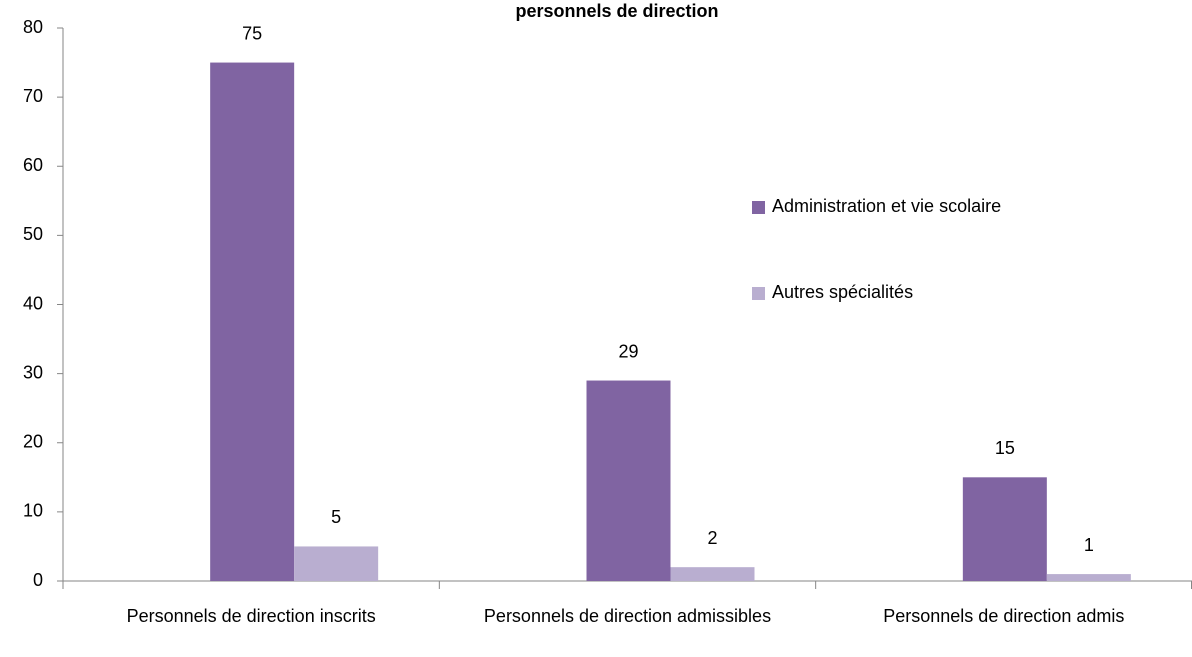 This screenshot has height=657, width=1192. What do you see at coordinates (33, 442) in the screenshot?
I see `y-tick-label: 20` at bounding box center [33, 442].